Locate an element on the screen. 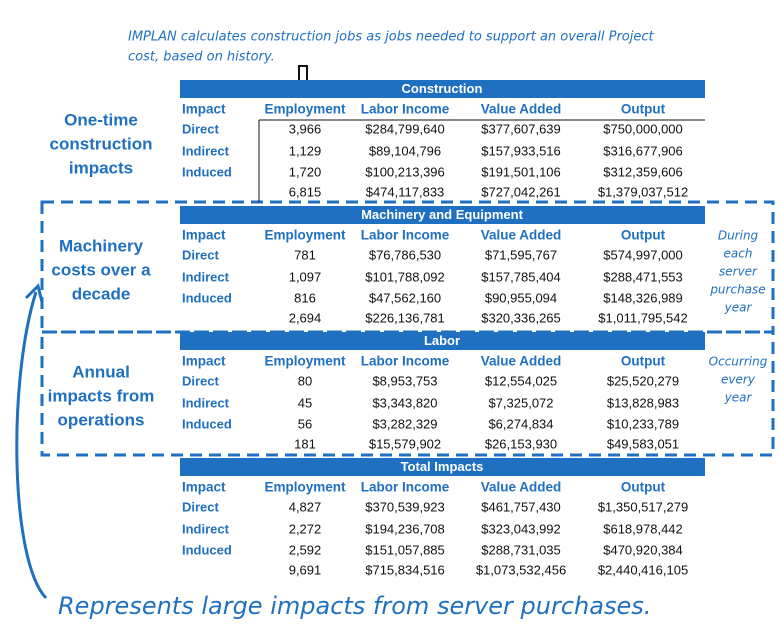 The image size is (779, 636). side-label: operations is located at coordinates (101, 419).